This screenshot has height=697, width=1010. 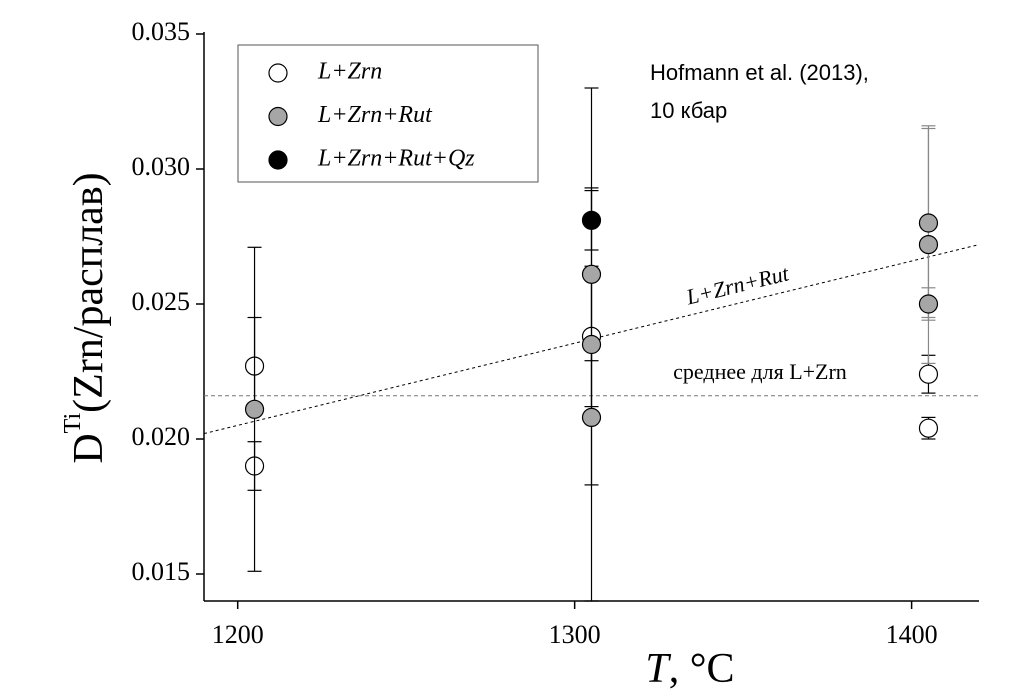 What do you see at coordinates (161, 31) in the screenshot?
I see `y-tick-label: 0.035` at bounding box center [161, 31].